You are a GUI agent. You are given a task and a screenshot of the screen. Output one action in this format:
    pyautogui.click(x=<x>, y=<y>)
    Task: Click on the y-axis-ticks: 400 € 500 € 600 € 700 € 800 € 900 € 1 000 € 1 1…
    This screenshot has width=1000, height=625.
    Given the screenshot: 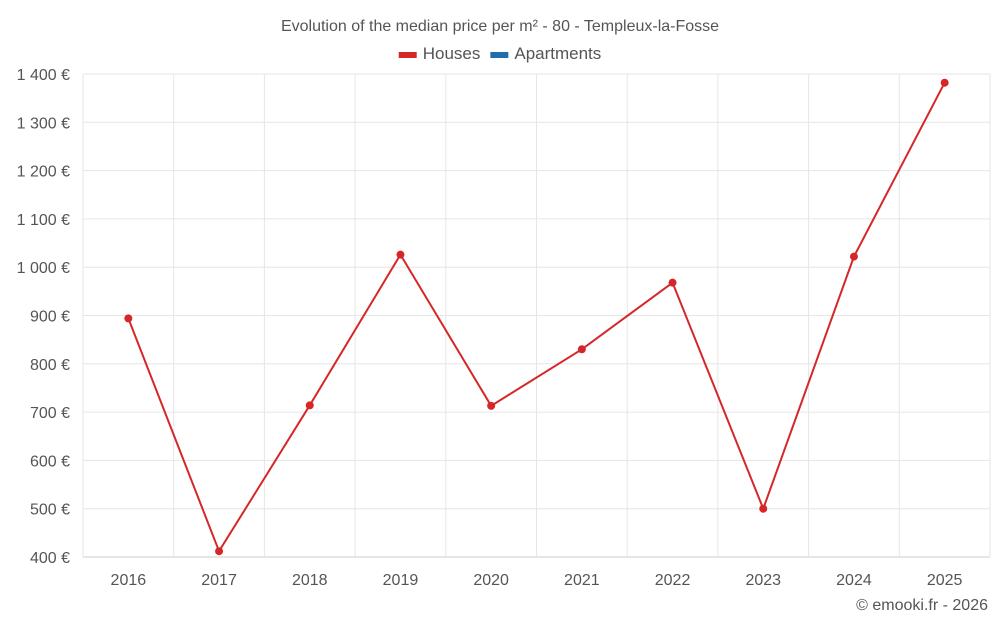 What is the action you would take?
    pyautogui.click(x=43, y=317)
    